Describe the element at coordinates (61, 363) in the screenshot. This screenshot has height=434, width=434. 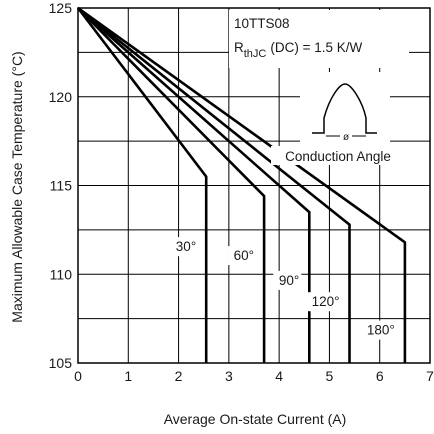
I see `y-tick-label: 105` at that location.